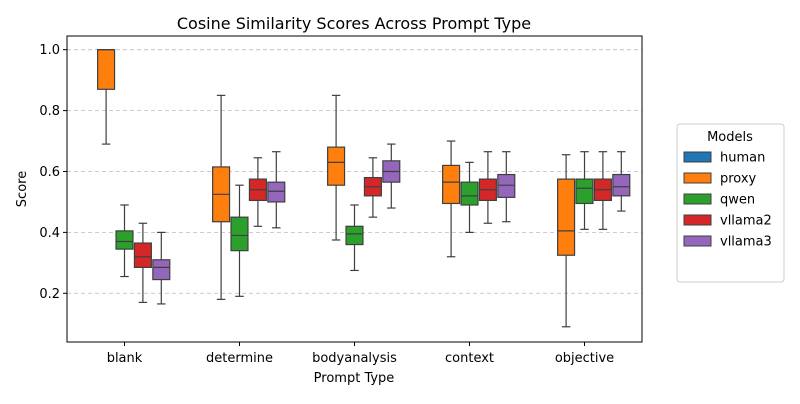 The image size is (800, 404). I want to click on box-vllama3-bodyanalysis, so click(391, 176).